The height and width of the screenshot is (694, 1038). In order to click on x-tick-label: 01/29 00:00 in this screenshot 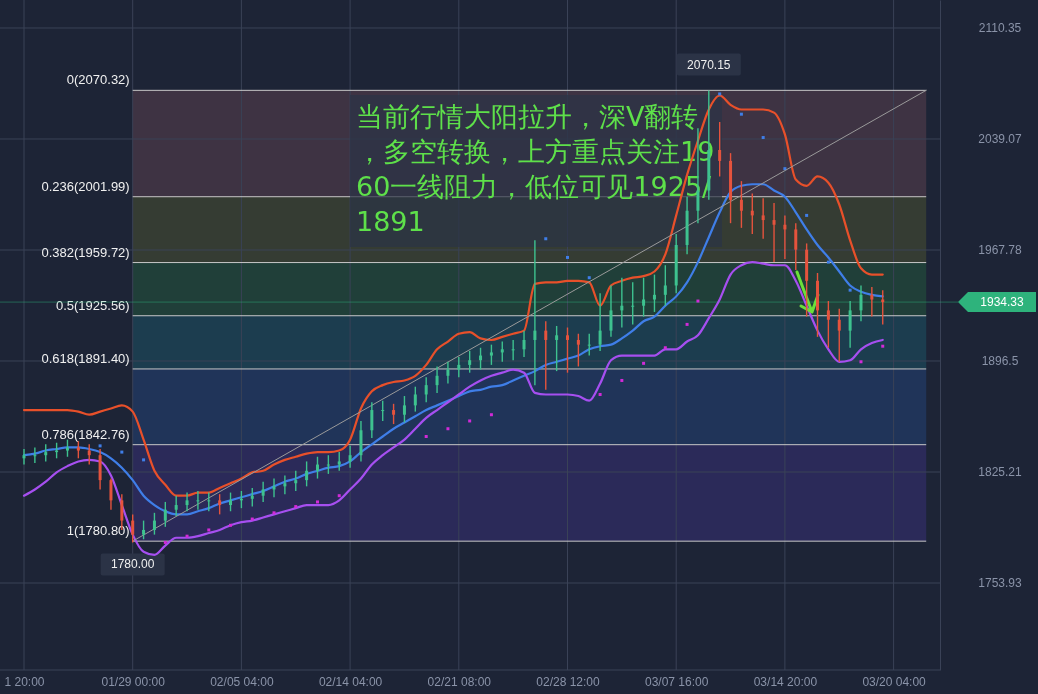, I will do `click(133, 681)`.